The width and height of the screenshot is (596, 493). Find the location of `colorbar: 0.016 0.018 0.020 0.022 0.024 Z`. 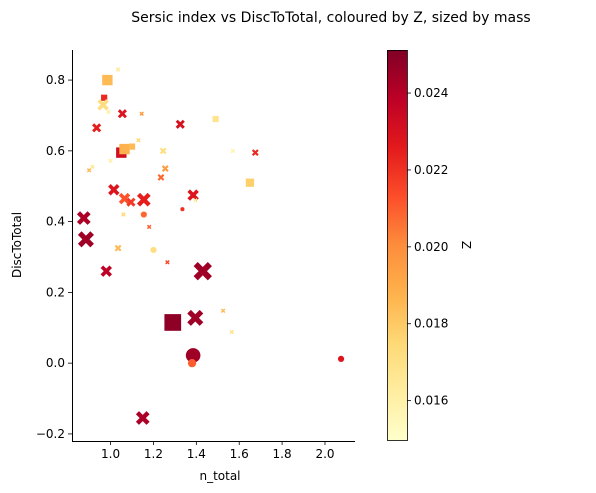

colorbar: 0.016 0.018 0.020 0.022 0.024 Z is located at coordinates (430, 245).